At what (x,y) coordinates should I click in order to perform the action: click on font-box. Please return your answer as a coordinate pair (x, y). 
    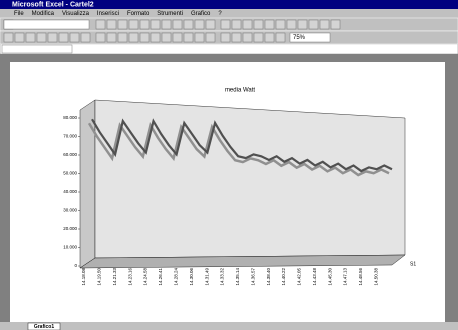
    Looking at the image, I should click on (46, 24).